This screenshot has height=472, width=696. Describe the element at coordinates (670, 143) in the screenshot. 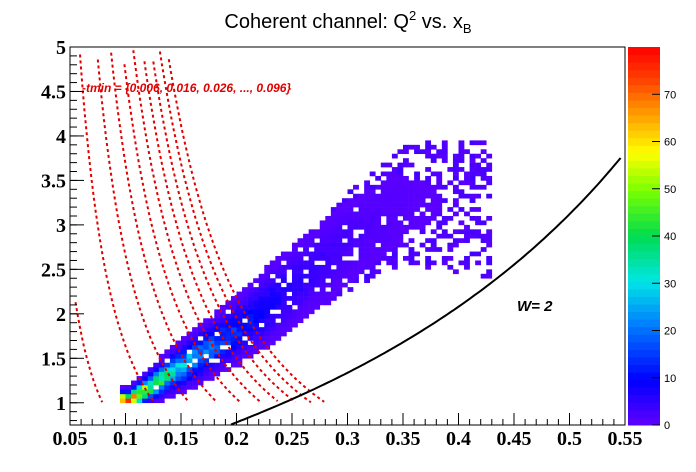

I see `color-scale-label: 60` at that location.